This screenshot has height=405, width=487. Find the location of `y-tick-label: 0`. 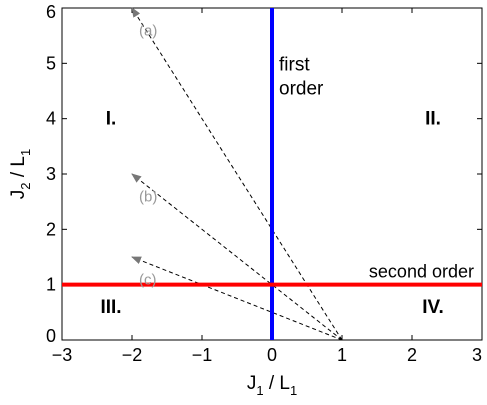

y-tick-label: 0 is located at coordinates (51, 336).